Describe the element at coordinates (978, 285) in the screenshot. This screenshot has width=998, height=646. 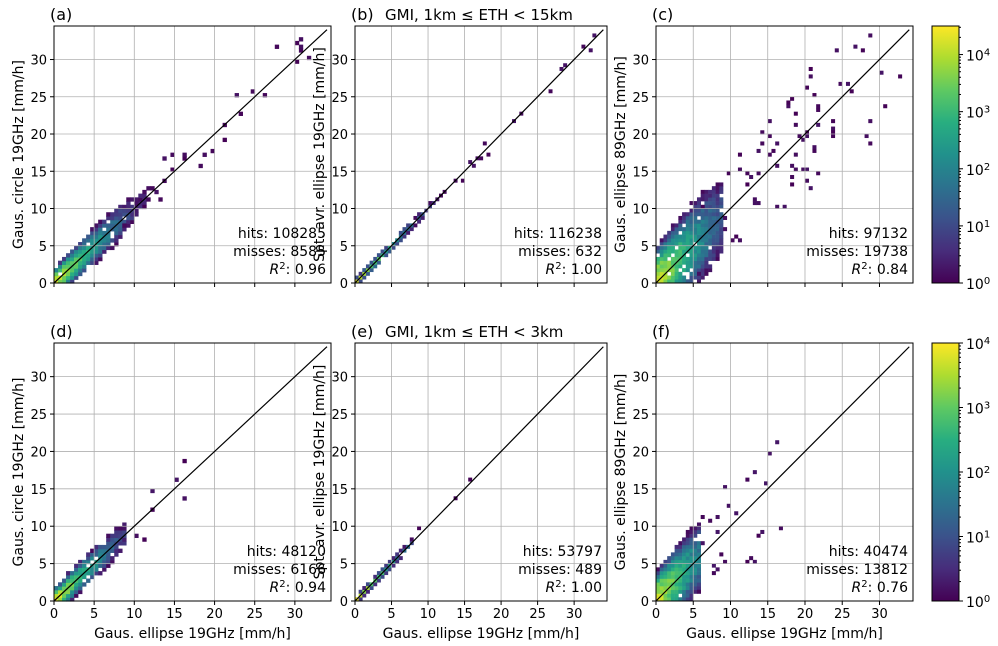
I see `colorbar-tick-label: 100` at that location.